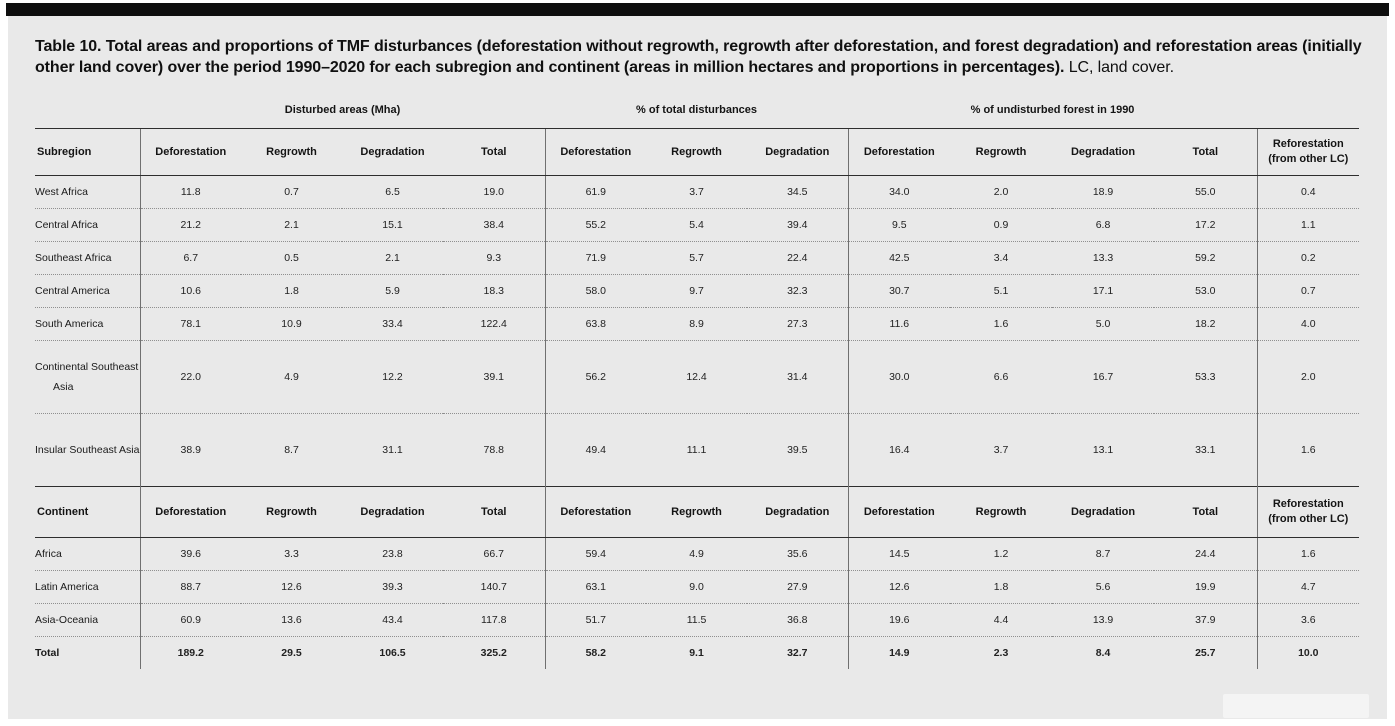 Image resolution: width=1395 pixels, height=726 pixels. Describe the element at coordinates (291, 652) in the screenshot. I see `value-cell: 29.5` at that location.